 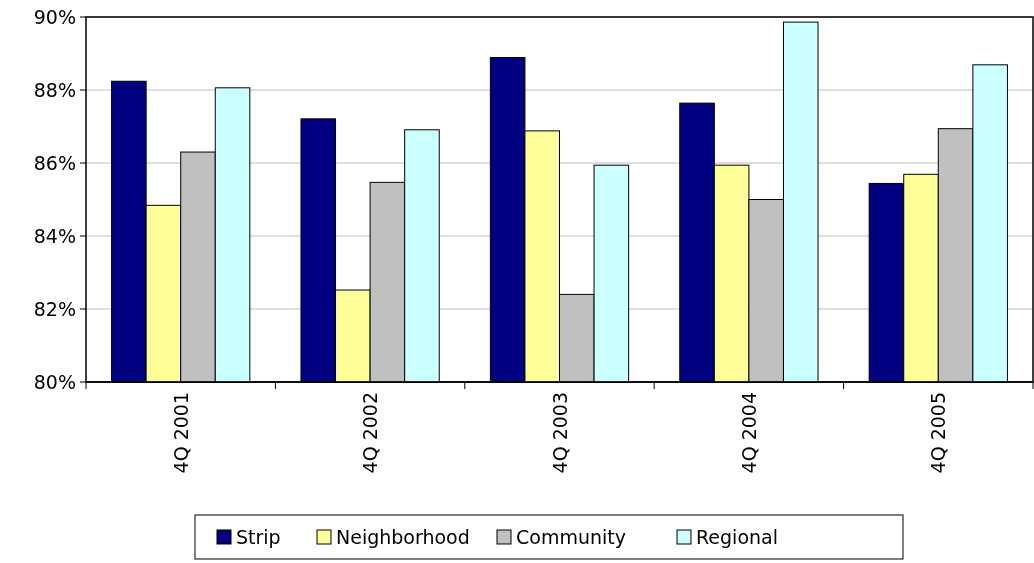 What do you see at coordinates (571, 536) in the screenshot?
I see `legend-label: Community` at bounding box center [571, 536].